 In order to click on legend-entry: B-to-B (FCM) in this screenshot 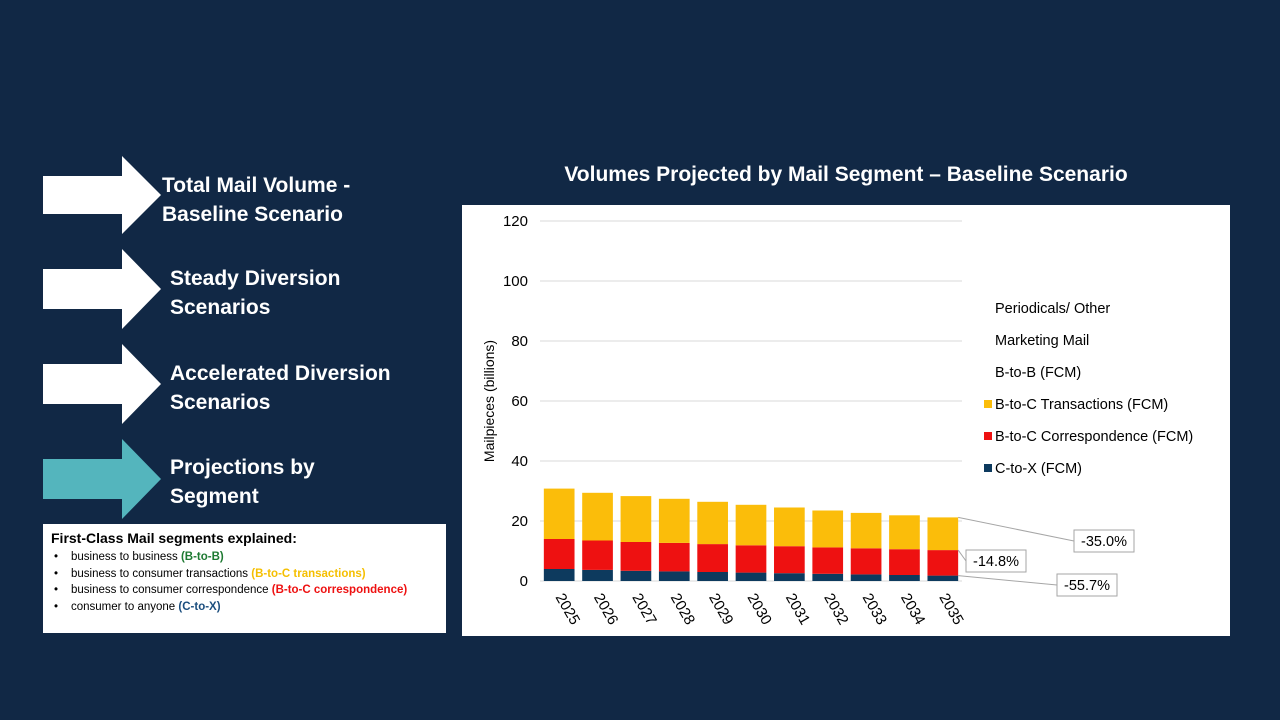, I will do `click(1038, 373)`.